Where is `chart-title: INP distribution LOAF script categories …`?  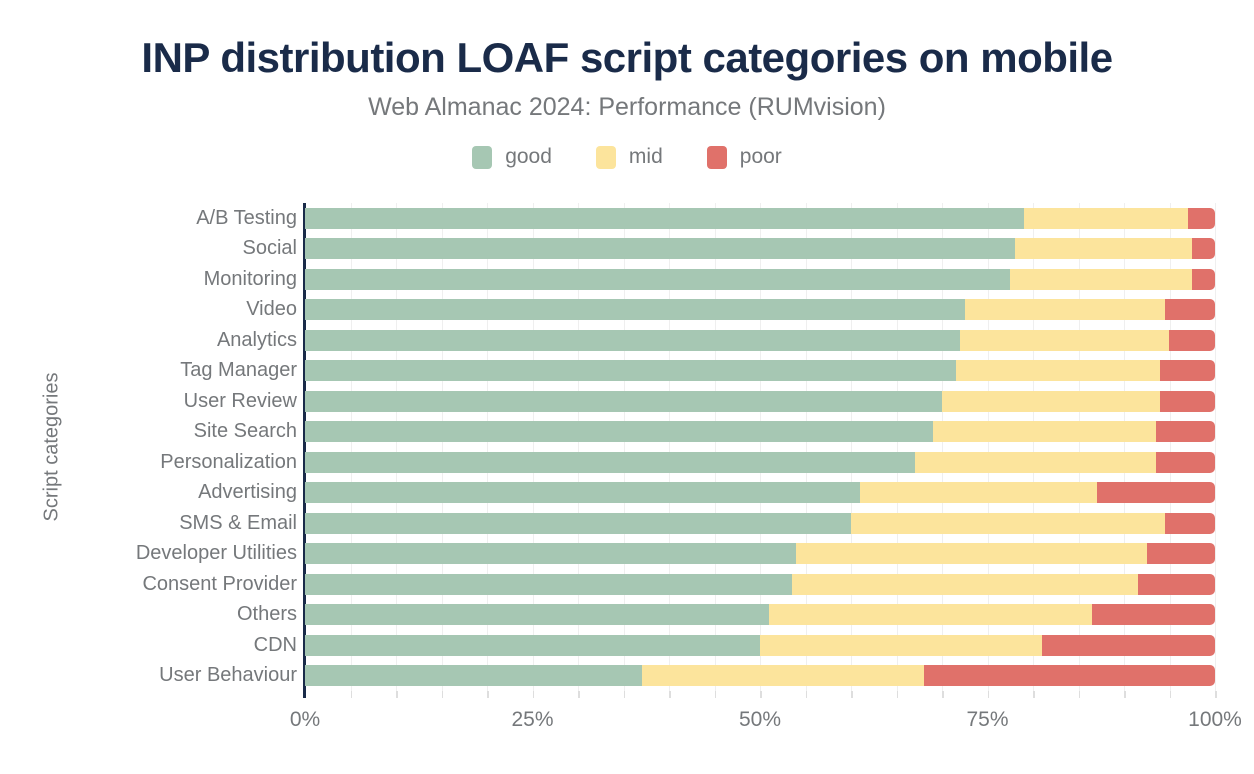 chart-title: INP distribution LOAF script categories … is located at coordinates (627, 57).